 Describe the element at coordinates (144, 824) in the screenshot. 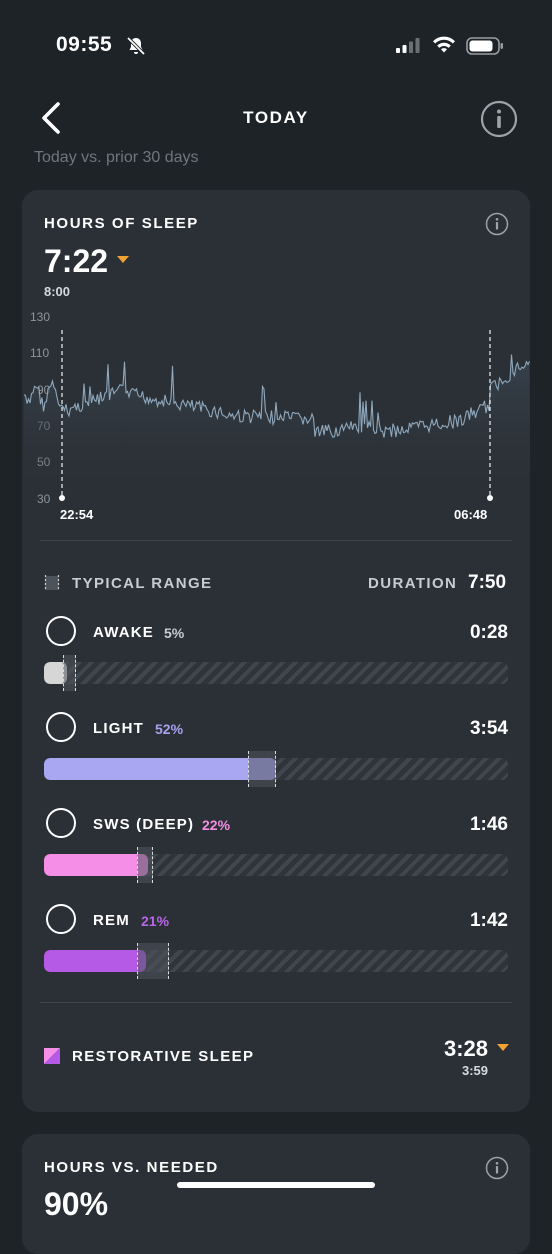

I see `stage-name: SWS (DEEP)` at that location.